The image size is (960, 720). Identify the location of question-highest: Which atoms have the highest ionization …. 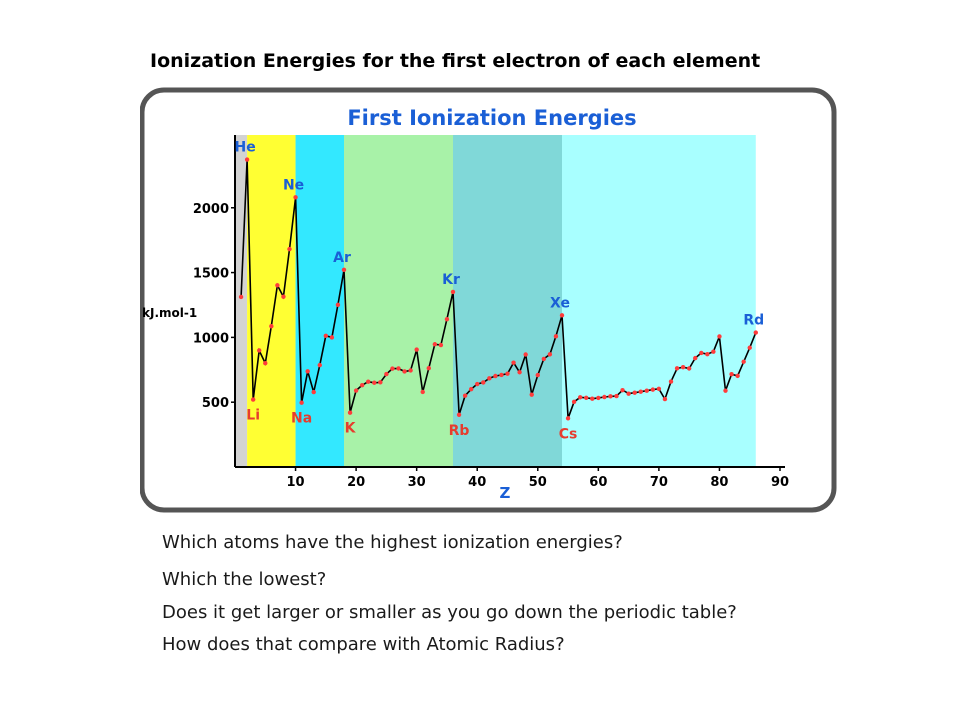
(392, 542).